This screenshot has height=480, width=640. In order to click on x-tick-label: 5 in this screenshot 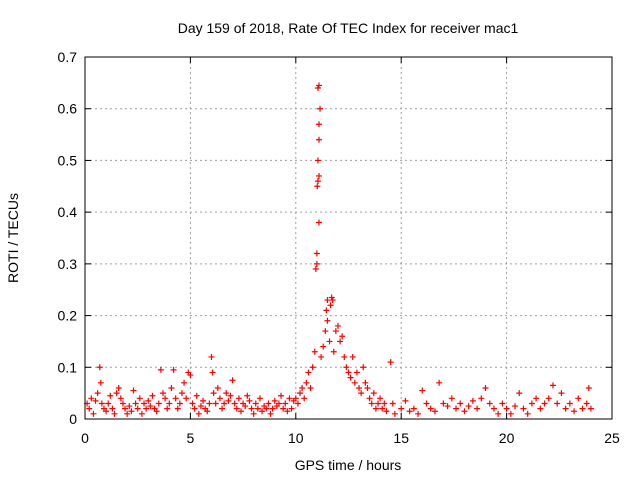, I will do `click(191, 438)`.